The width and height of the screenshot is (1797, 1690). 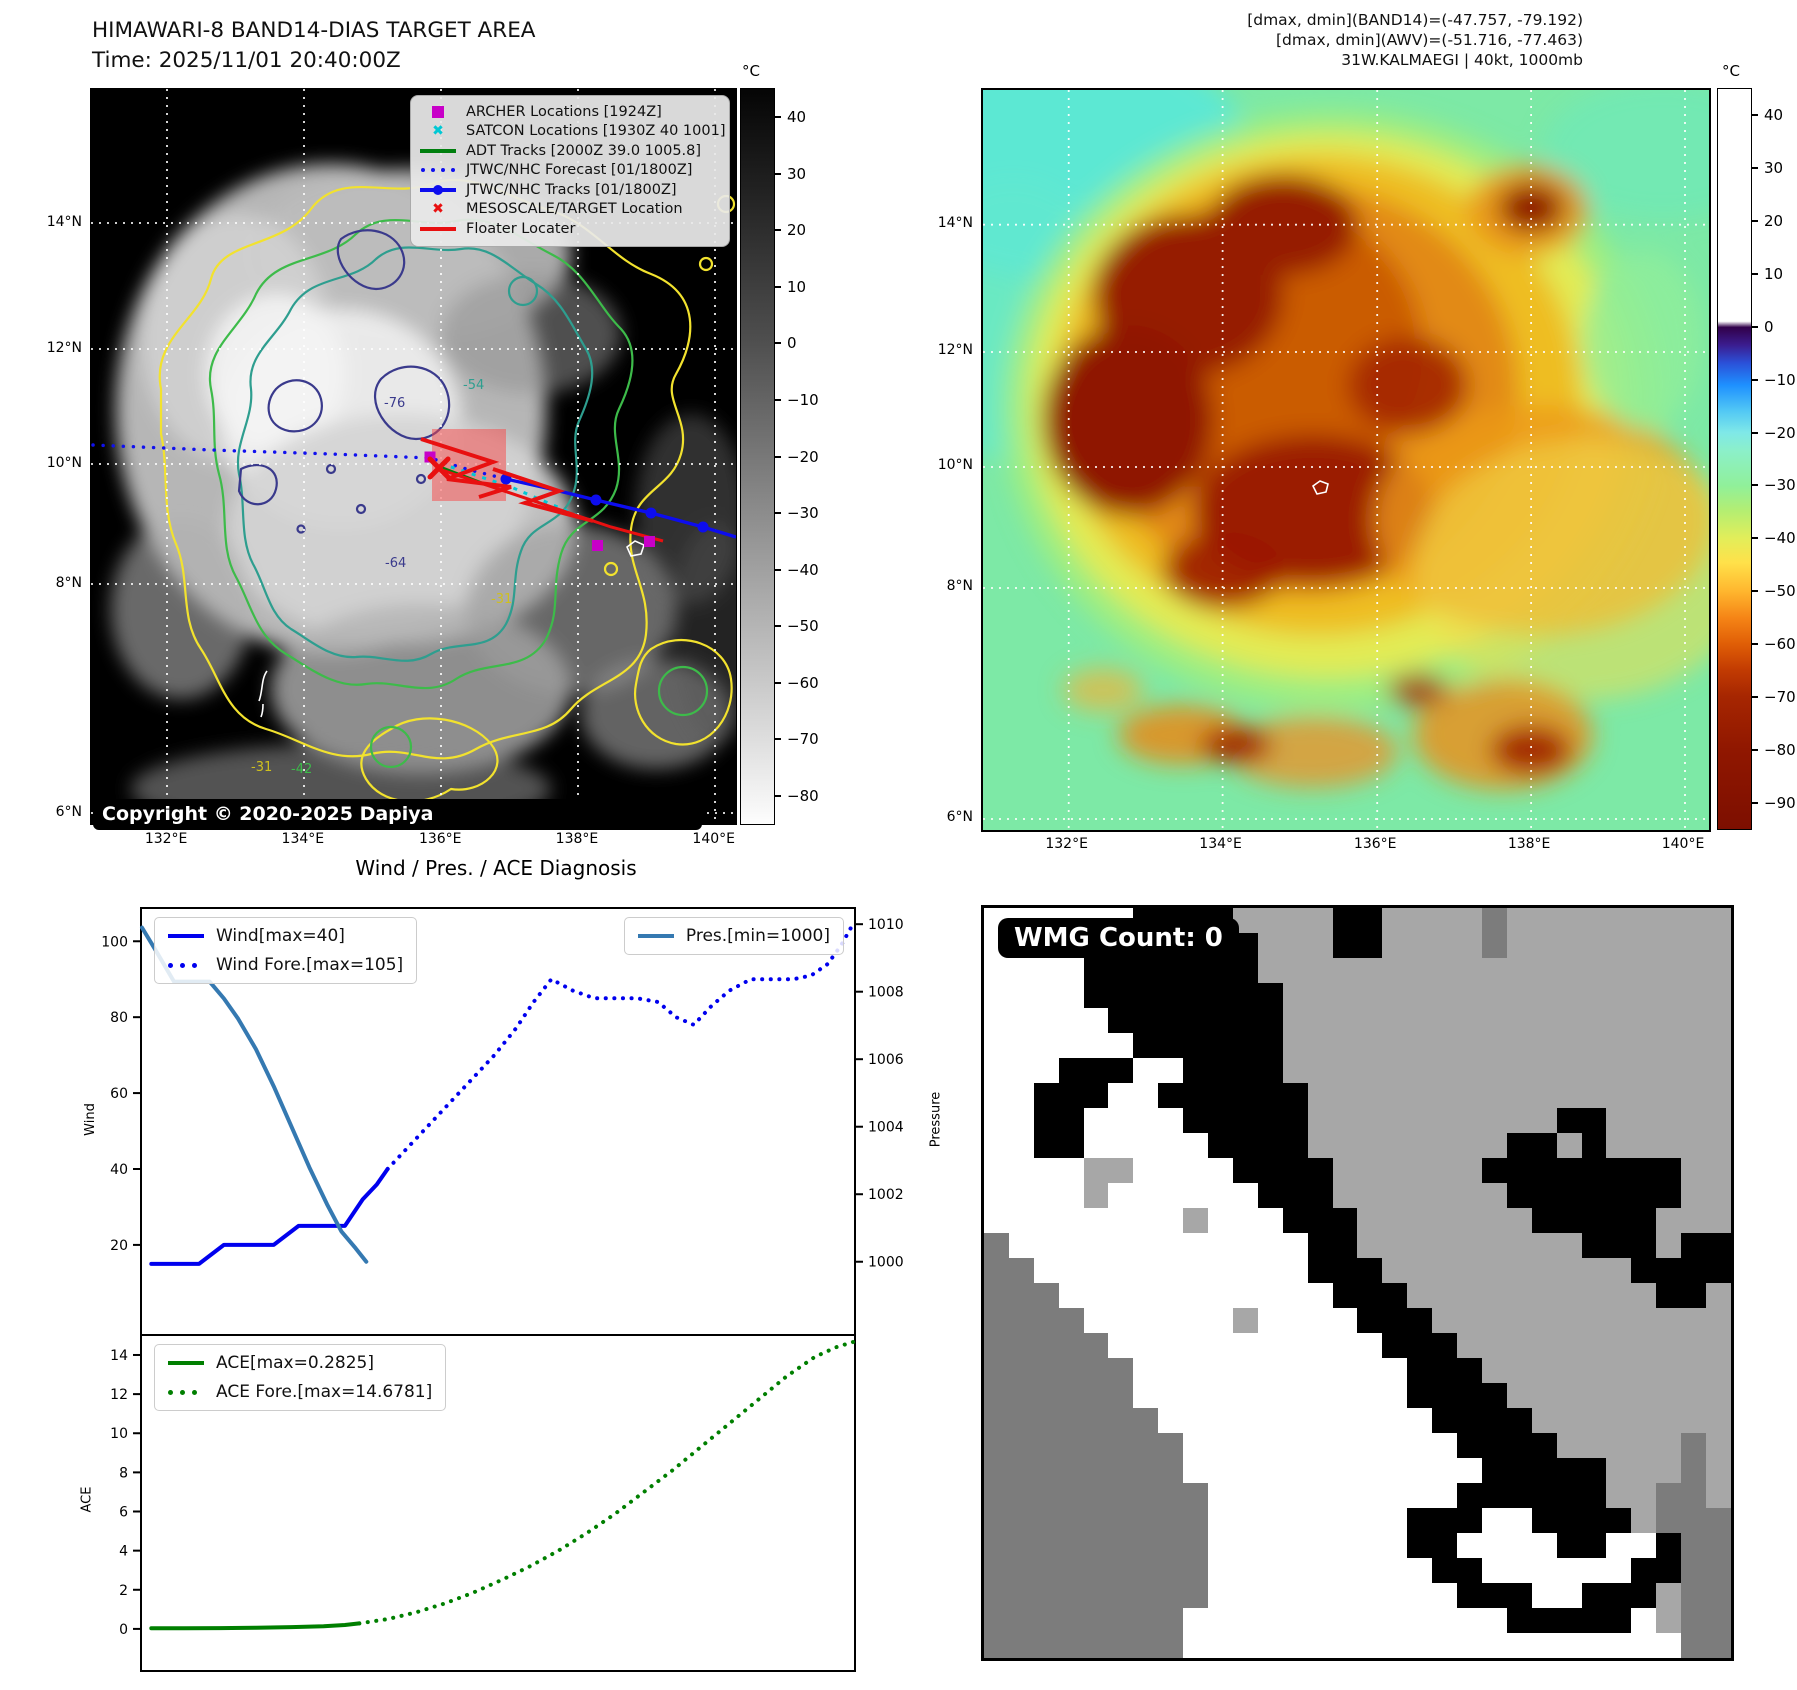 I want to click on chart-legend-label: ACE[max=0.2825], so click(x=295, y=1363).